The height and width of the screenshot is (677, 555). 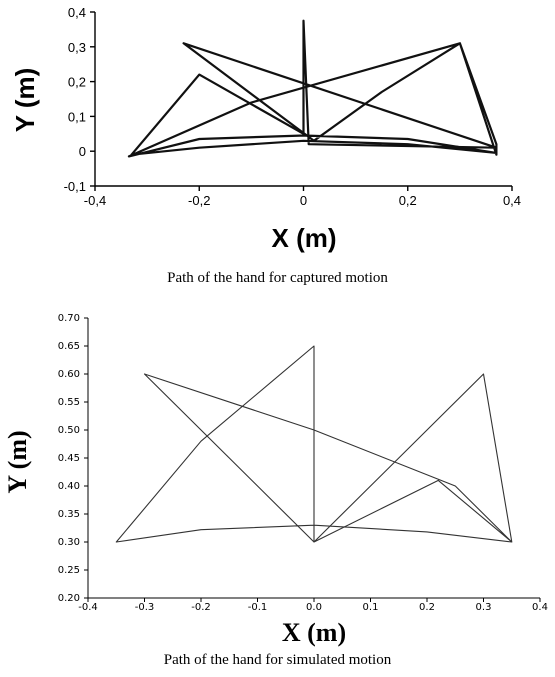 I want to click on simulated-y-tick-label: 0.45, so click(x=69, y=458).